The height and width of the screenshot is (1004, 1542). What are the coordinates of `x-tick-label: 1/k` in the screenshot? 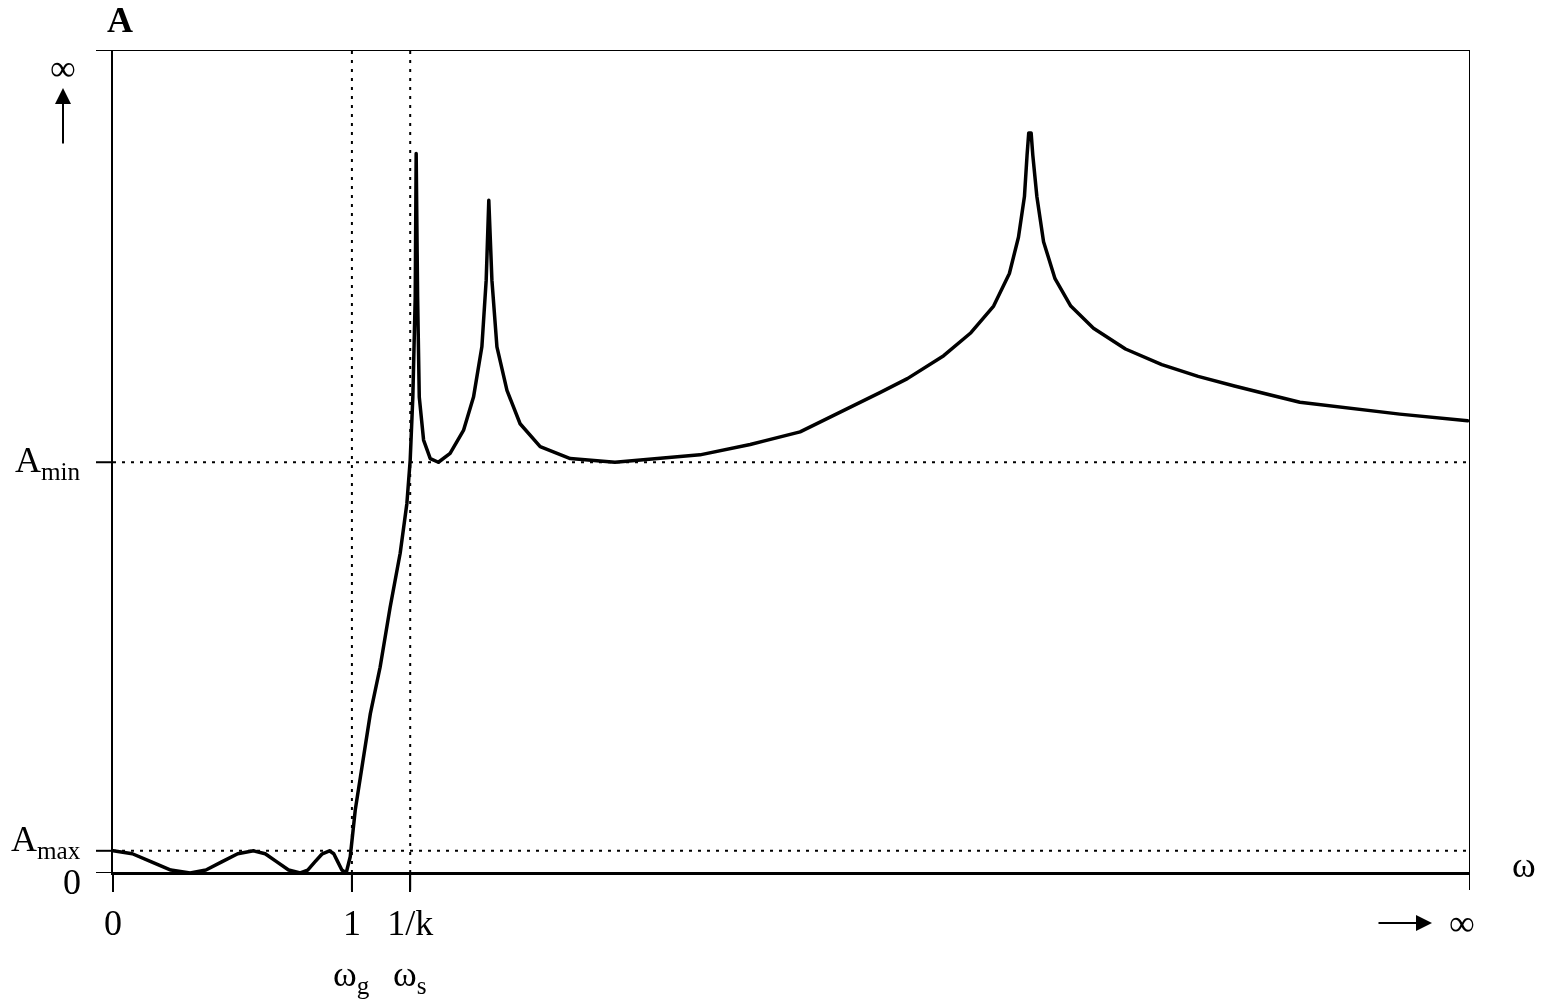 It's located at (410, 923).